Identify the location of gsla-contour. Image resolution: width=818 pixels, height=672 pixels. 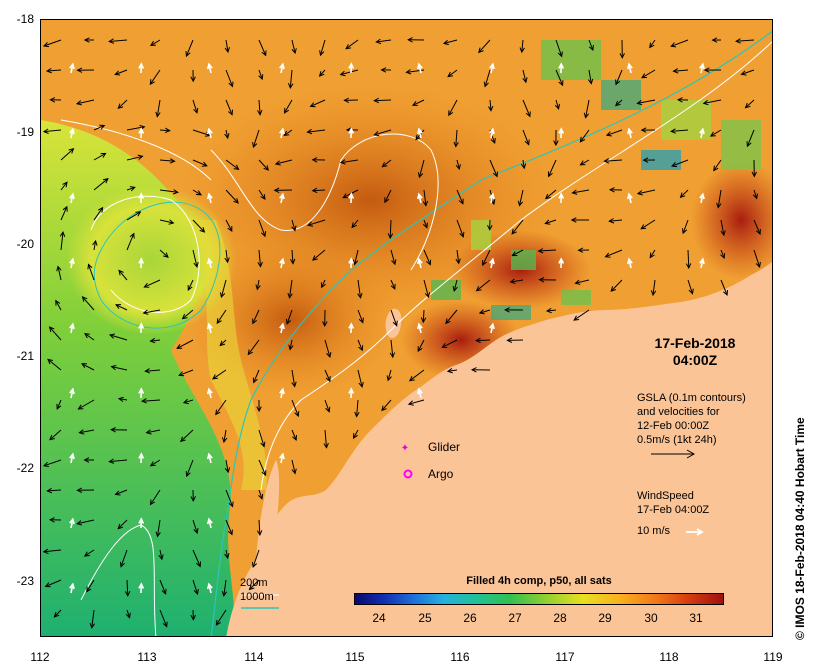
(324, 202).